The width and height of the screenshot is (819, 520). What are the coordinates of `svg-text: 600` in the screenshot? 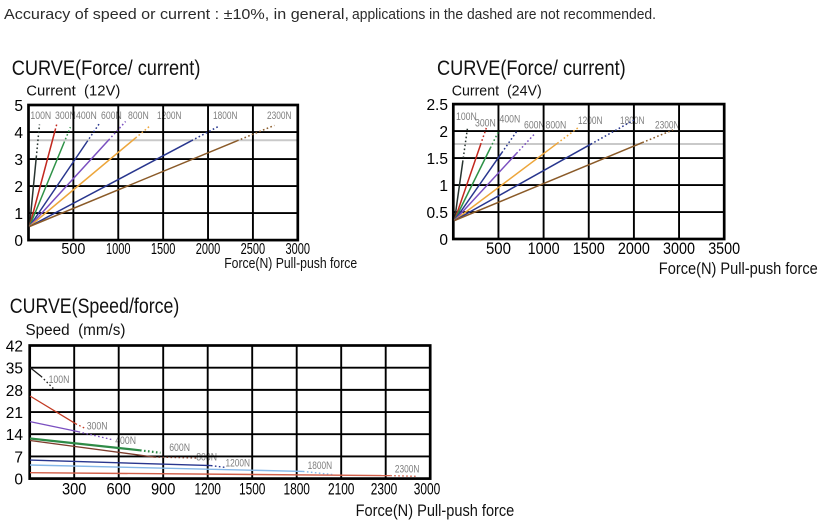 It's located at (118, 489).